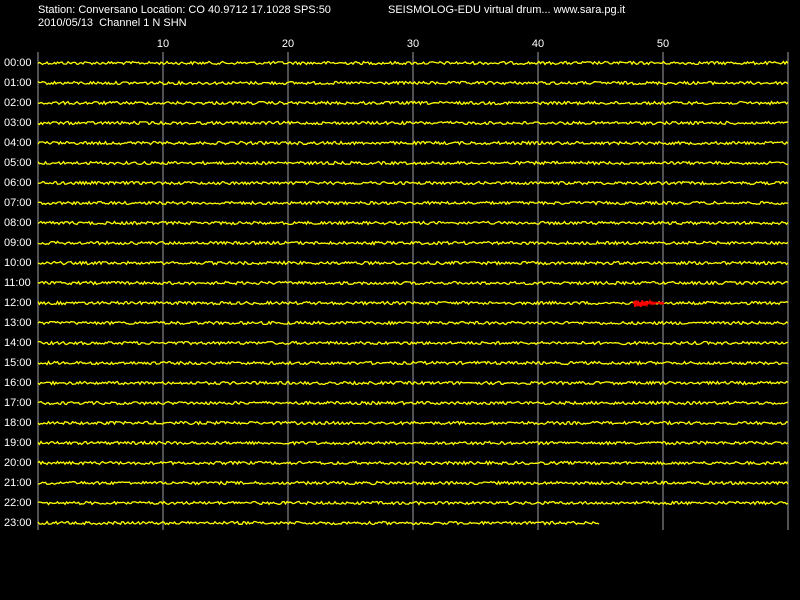  I want to click on hour-label: 00:00, so click(18, 63).